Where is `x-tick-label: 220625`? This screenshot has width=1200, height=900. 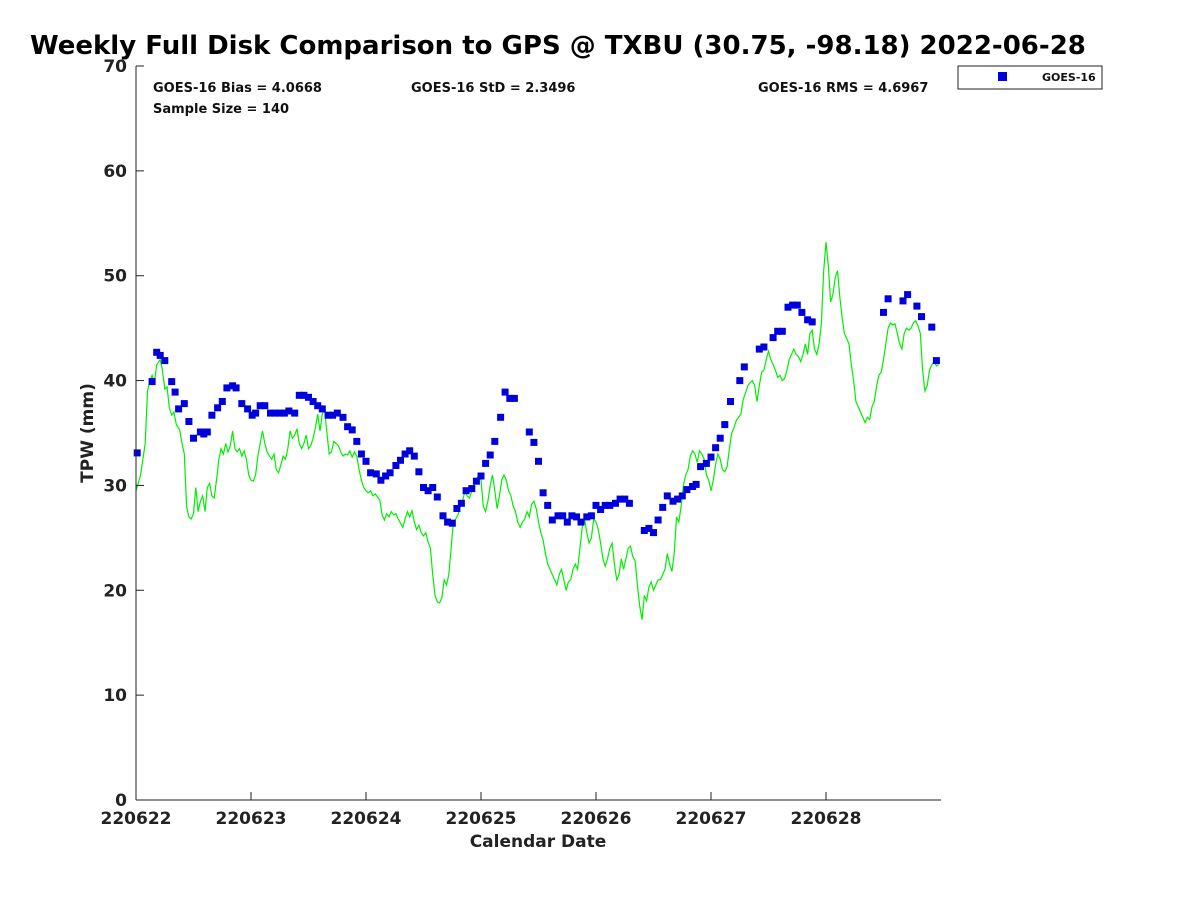 x-tick-label: 220625 is located at coordinates (481, 819).